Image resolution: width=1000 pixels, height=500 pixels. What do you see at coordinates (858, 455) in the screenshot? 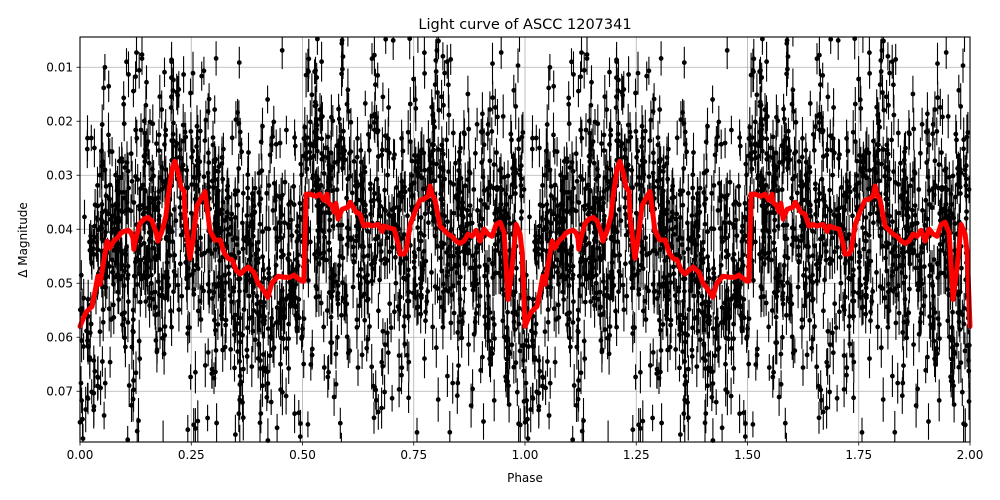
I see `x-tick-label: 1.75` at bounding box center [858, 455].